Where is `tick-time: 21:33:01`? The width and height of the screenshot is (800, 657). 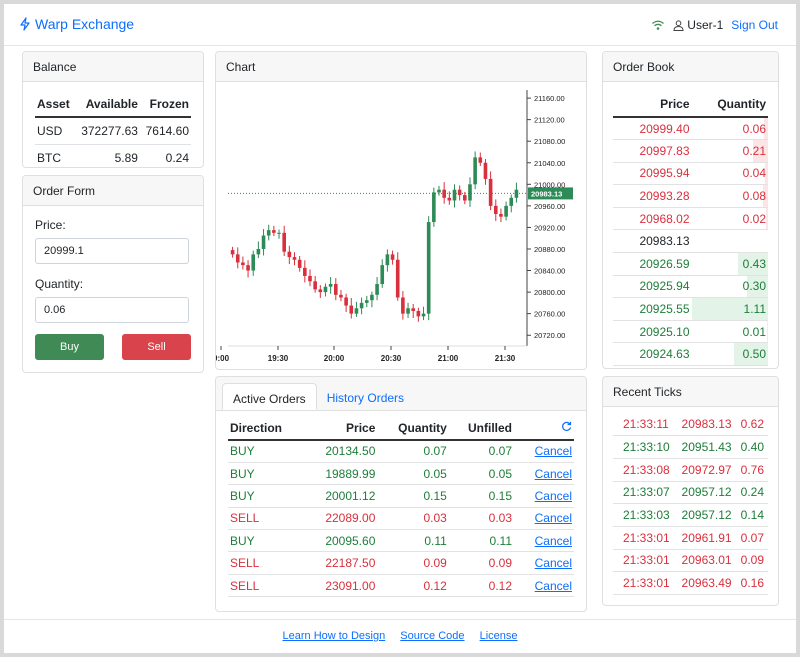
tick-time: 21:33:01 is located at coordinates (644, 583).